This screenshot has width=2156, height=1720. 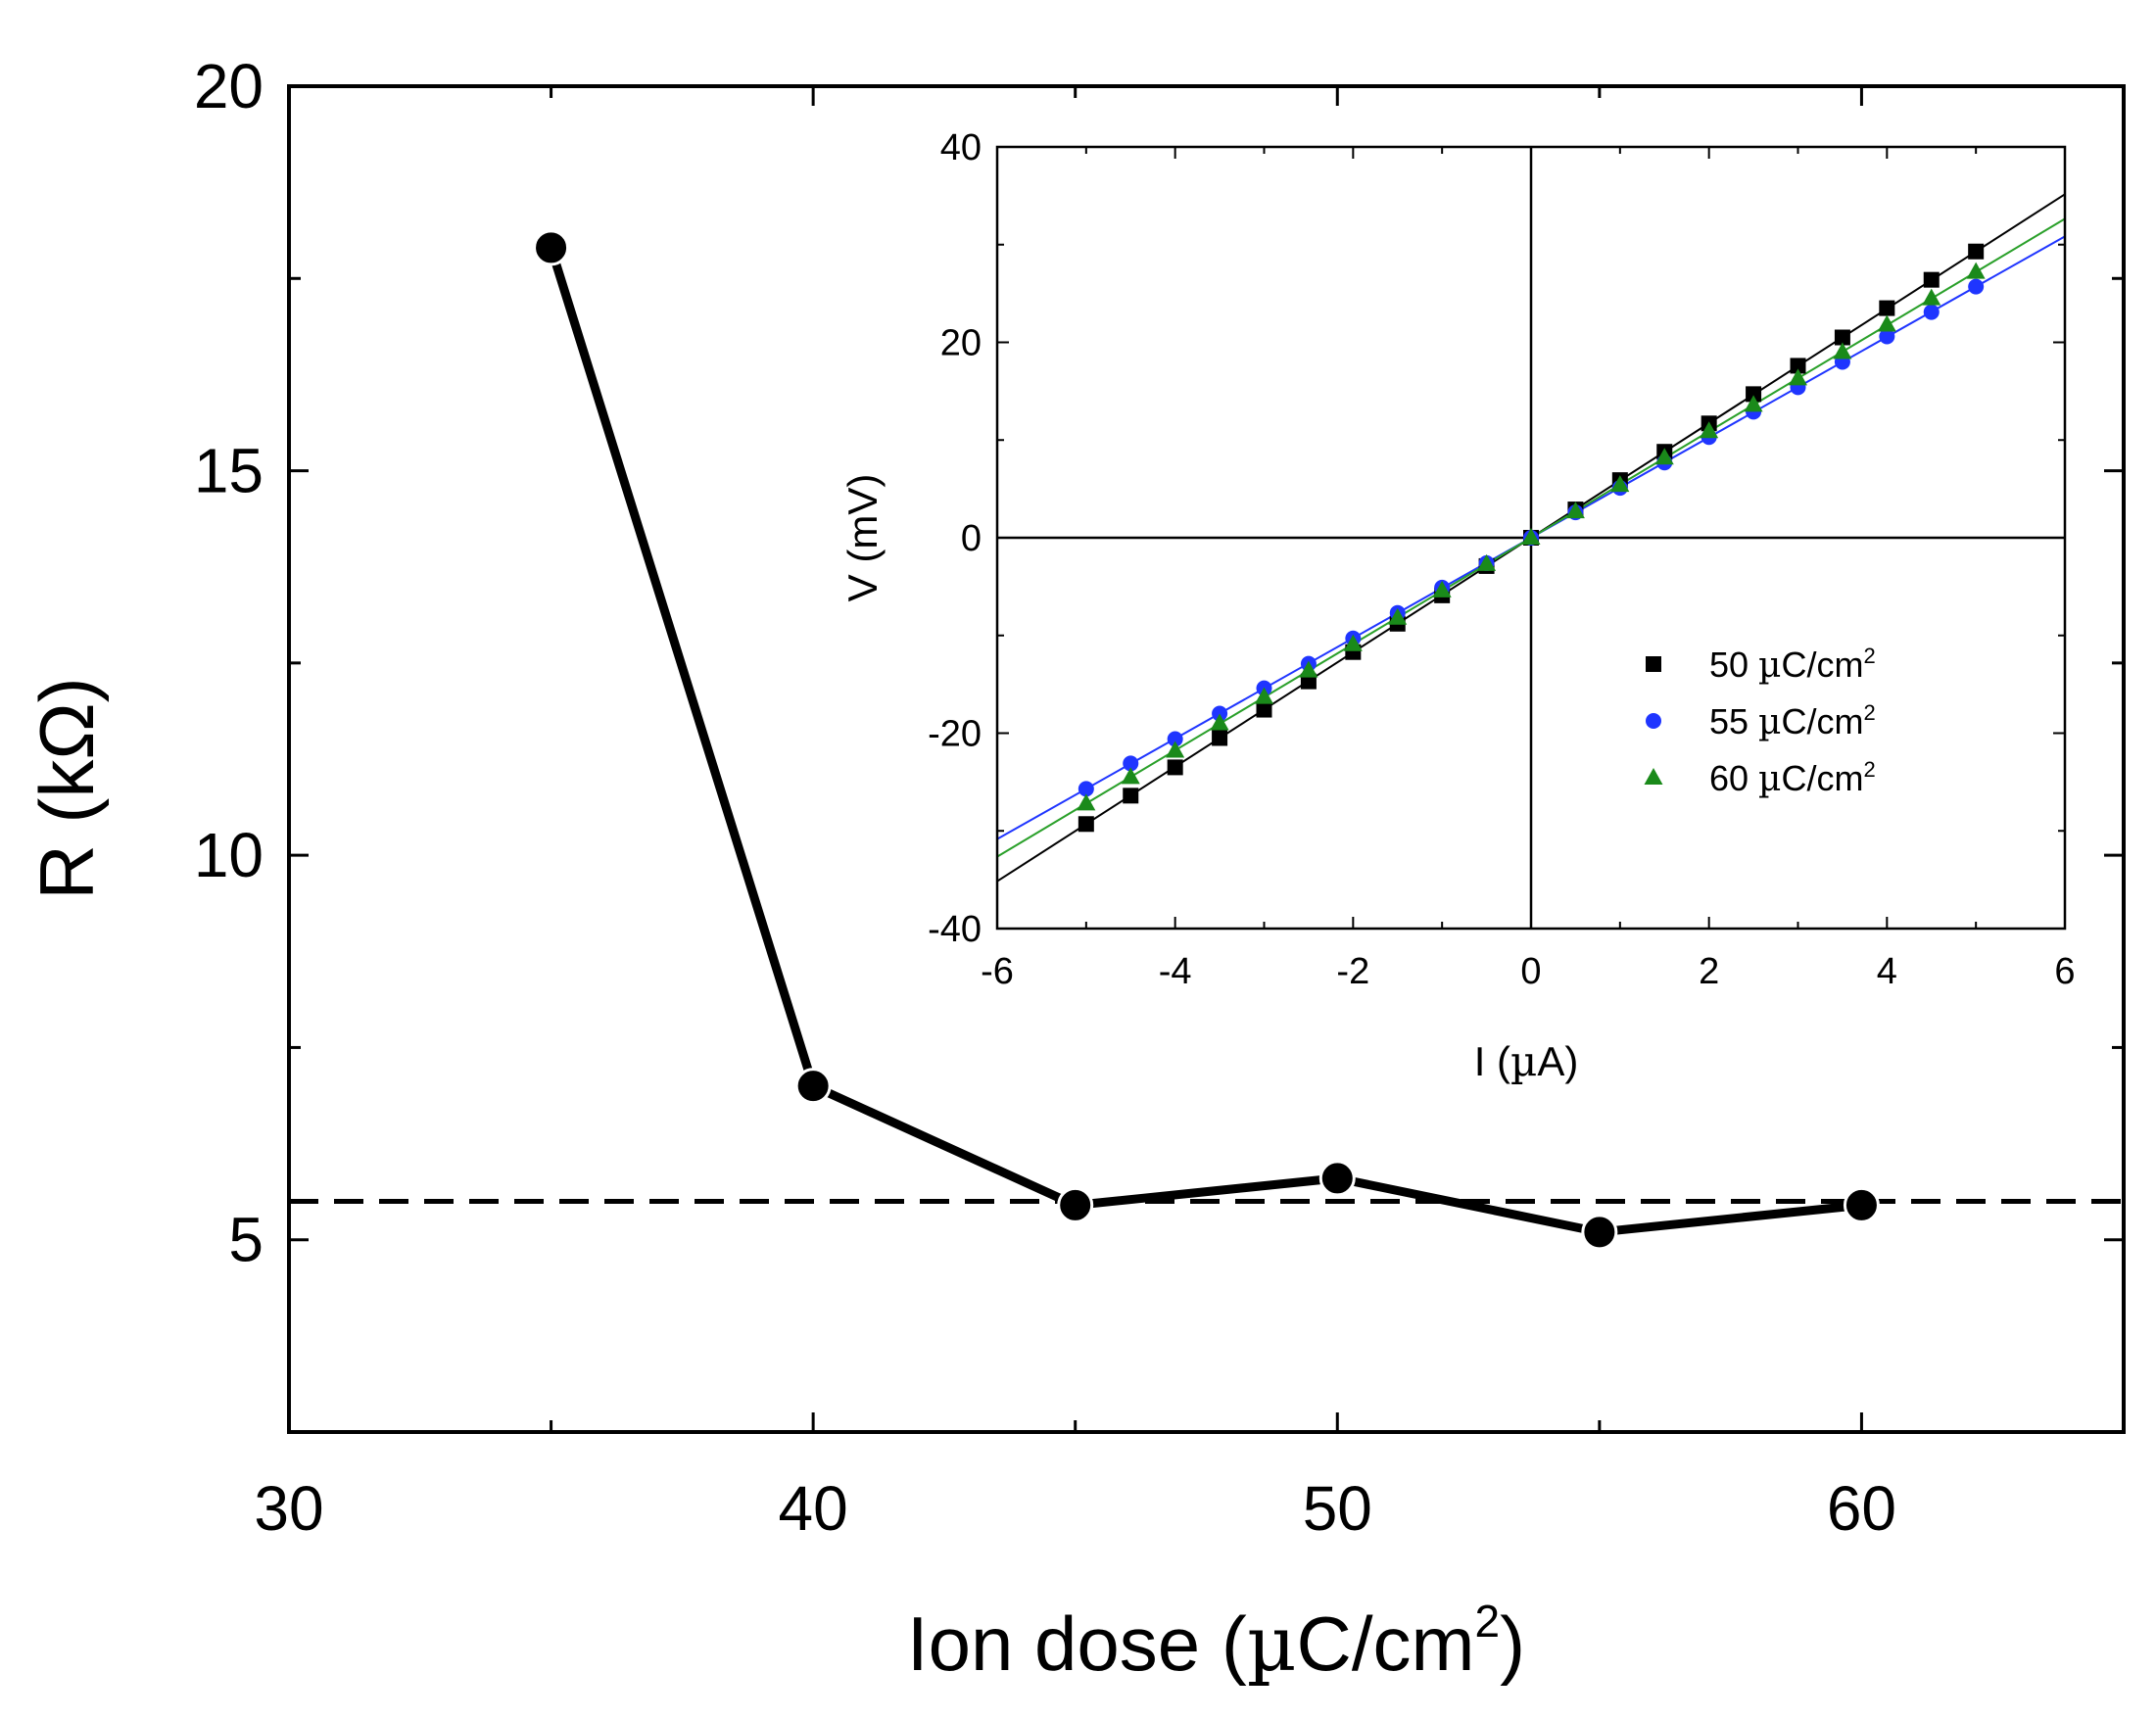 I want to click on inset-x-tick-label: 0, so click(x=1531, y=971).